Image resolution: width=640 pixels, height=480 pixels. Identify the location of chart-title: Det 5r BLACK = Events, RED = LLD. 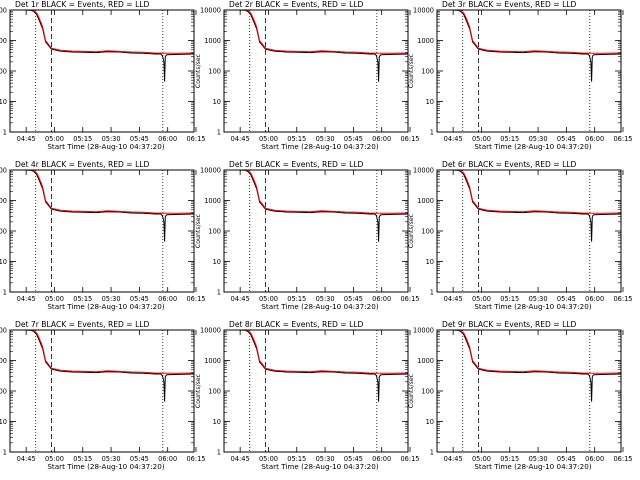
(296, 164).